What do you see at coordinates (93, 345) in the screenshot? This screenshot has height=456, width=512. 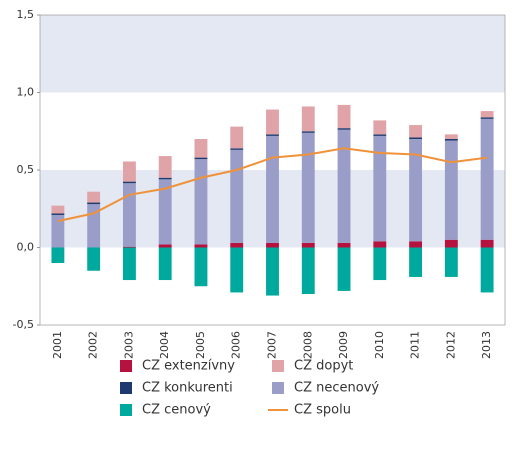 I see `x-tick-label: 2002` at bounding box center [93, 345].